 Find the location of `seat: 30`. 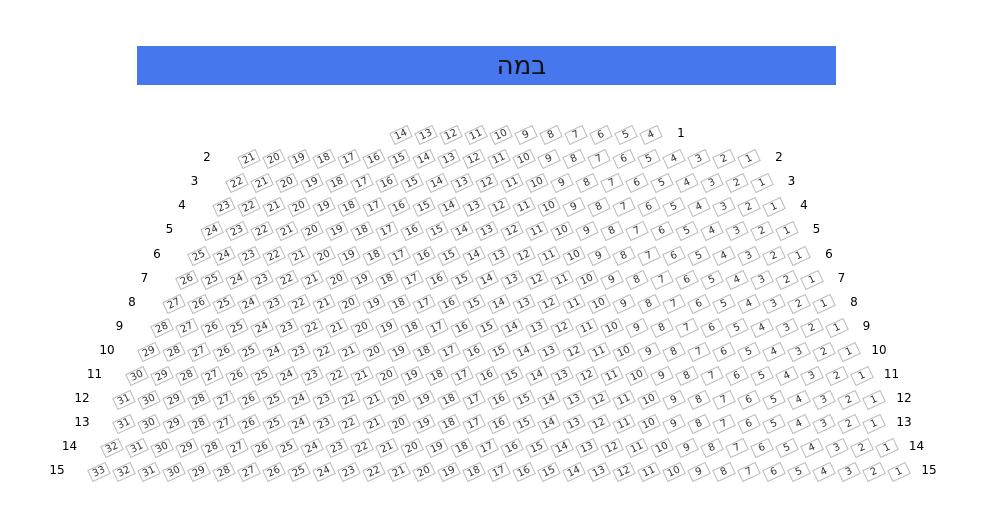

seat: 30 is located at coordinates (161, 448).